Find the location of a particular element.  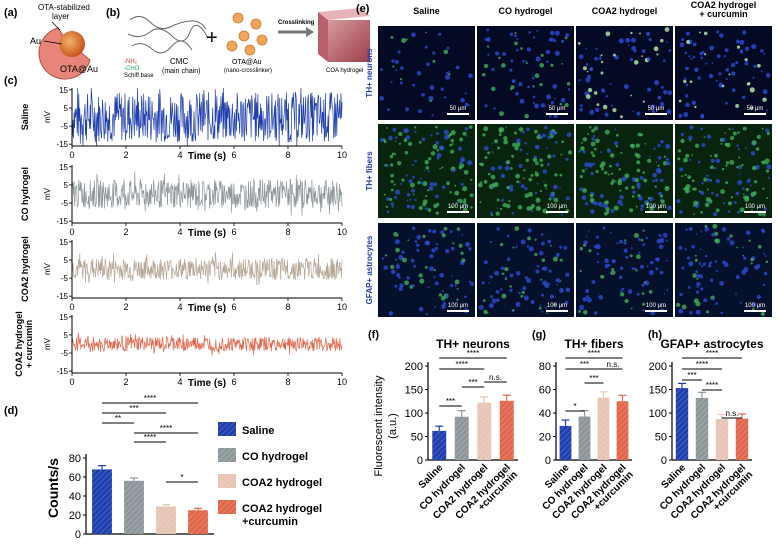

y-tick-label: 150 is located at coordinates (658, 391).